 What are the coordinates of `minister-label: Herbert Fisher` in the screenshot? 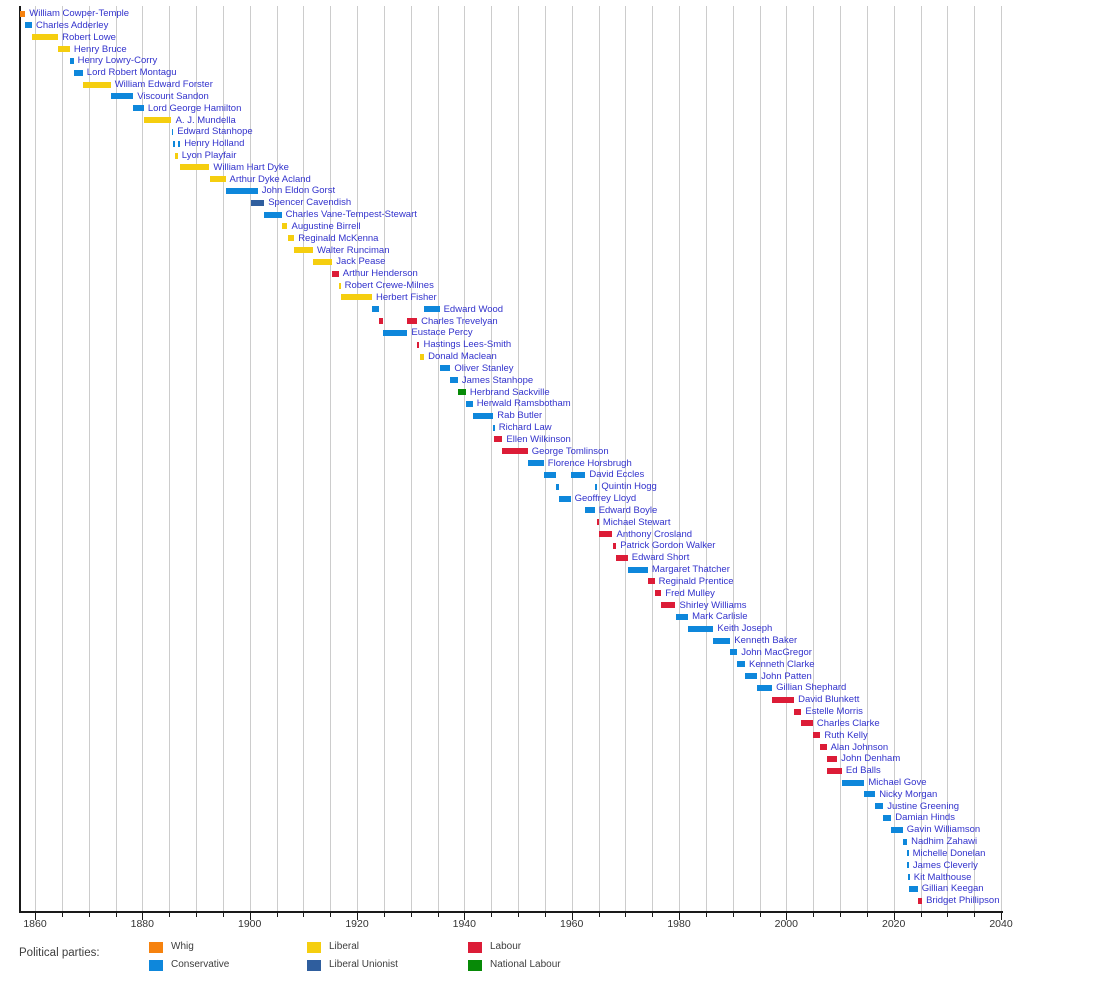 It's located at (406, 297).